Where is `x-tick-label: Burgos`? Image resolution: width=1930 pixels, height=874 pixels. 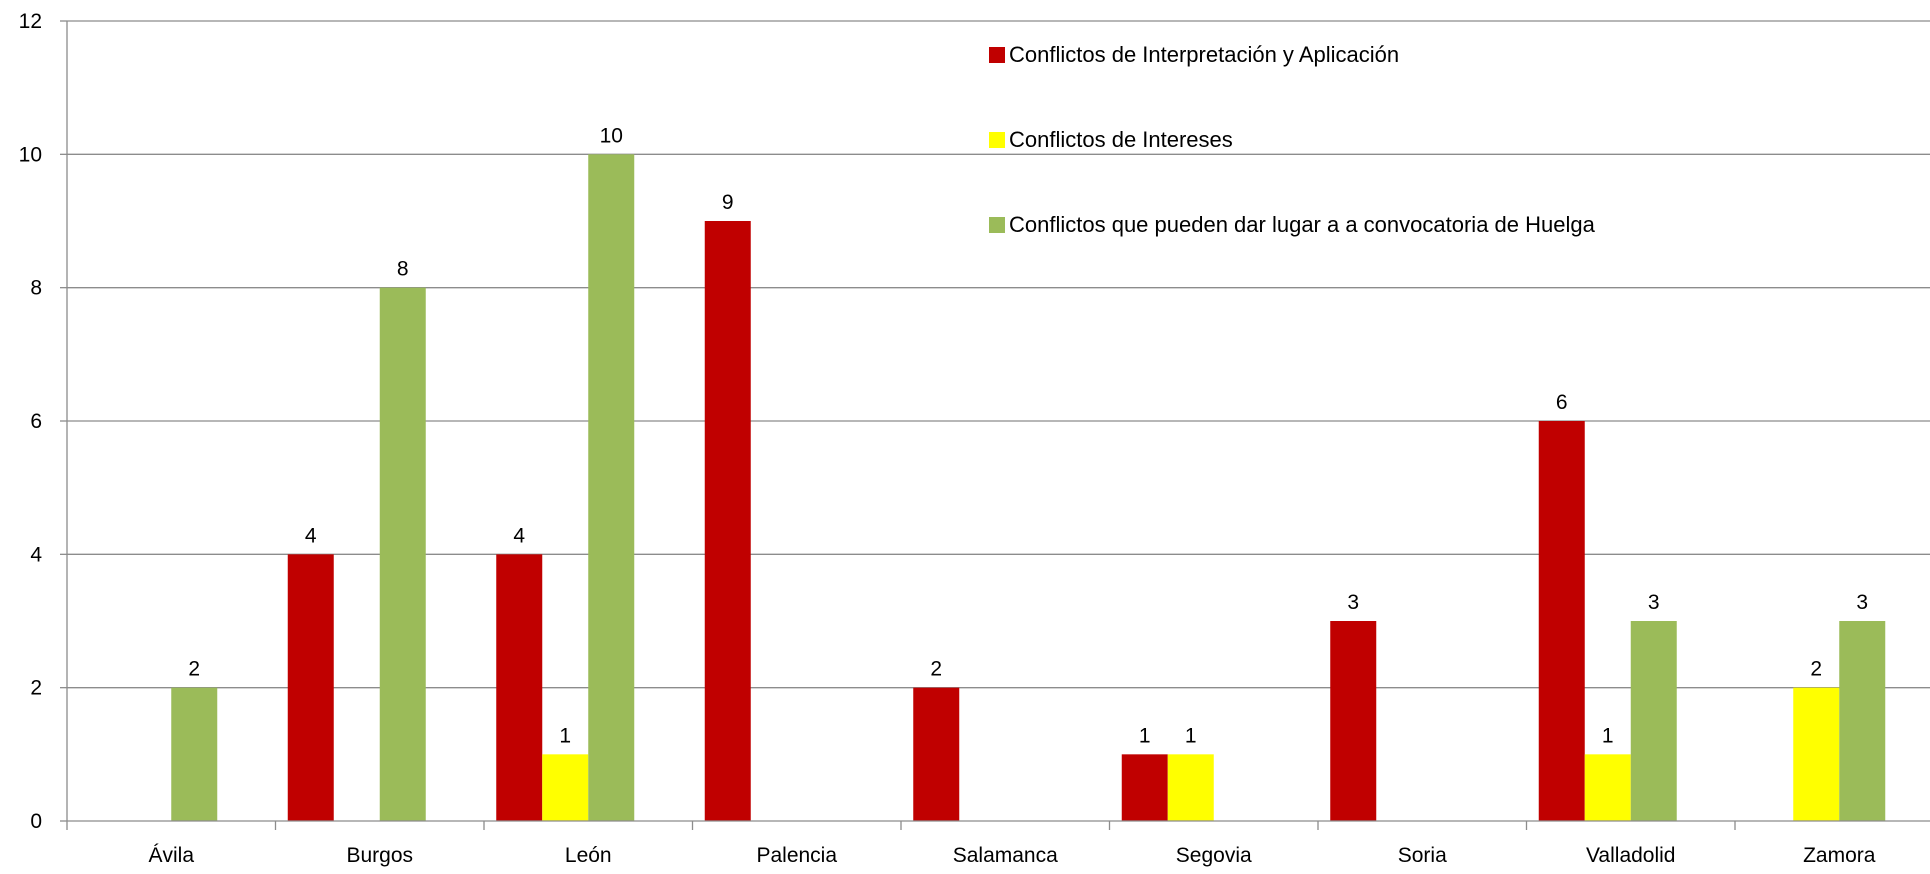
x-tick-label: Burgos is located at coordinates (379, 855).